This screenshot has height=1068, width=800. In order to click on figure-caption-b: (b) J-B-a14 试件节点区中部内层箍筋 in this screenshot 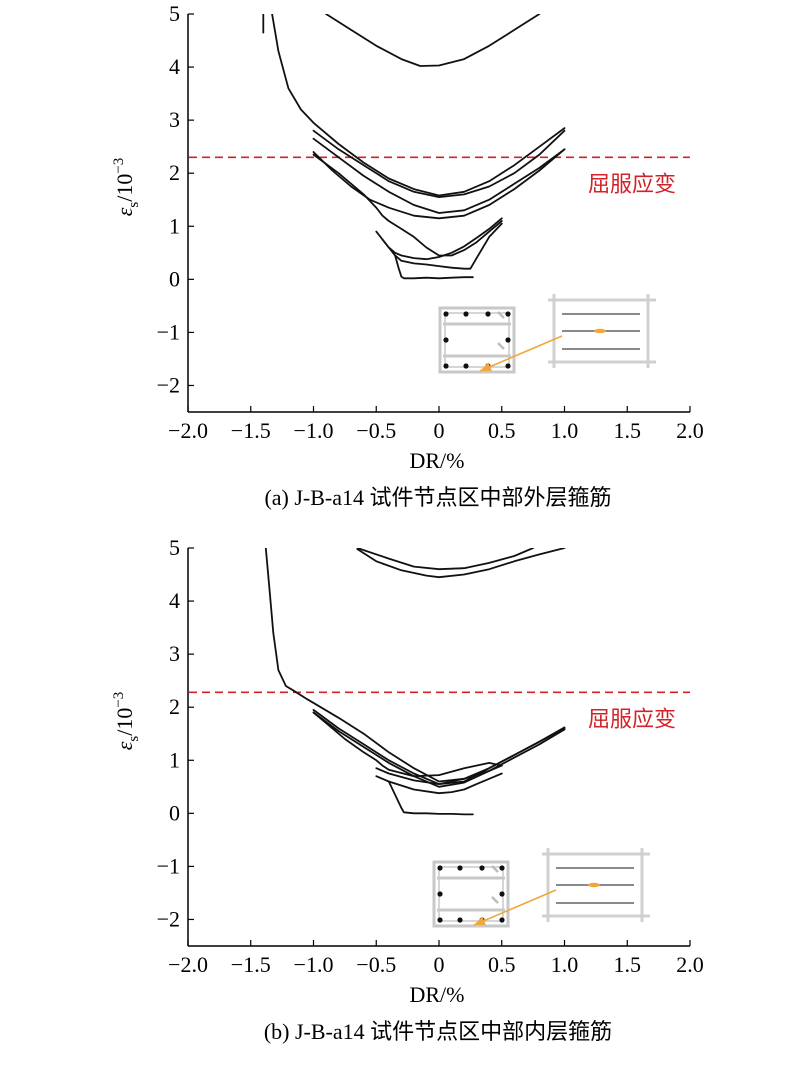, I will do `click(438, 1031)`.